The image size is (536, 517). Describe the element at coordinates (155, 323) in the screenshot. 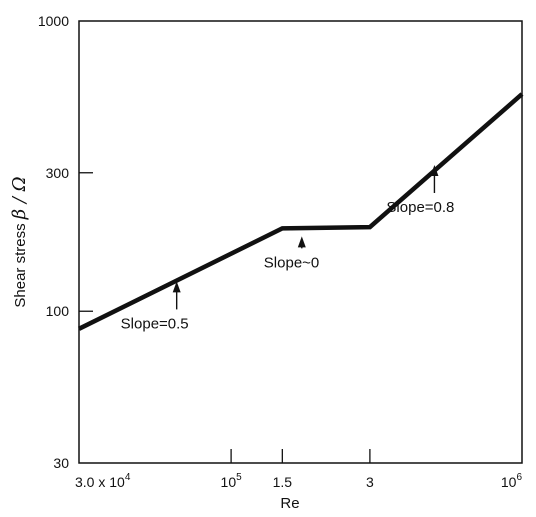

I see `slope-annotation-label: Slope=0.5` at that location.